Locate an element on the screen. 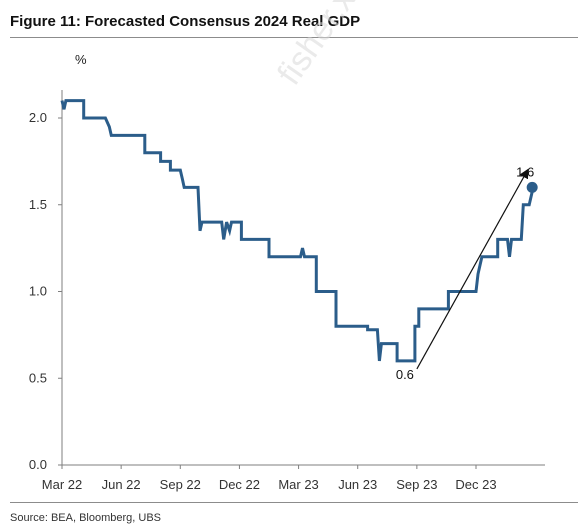 This screenshot has height=529, width=588. x-tick-label: Sep 22 is located at coordinates (180, 484).